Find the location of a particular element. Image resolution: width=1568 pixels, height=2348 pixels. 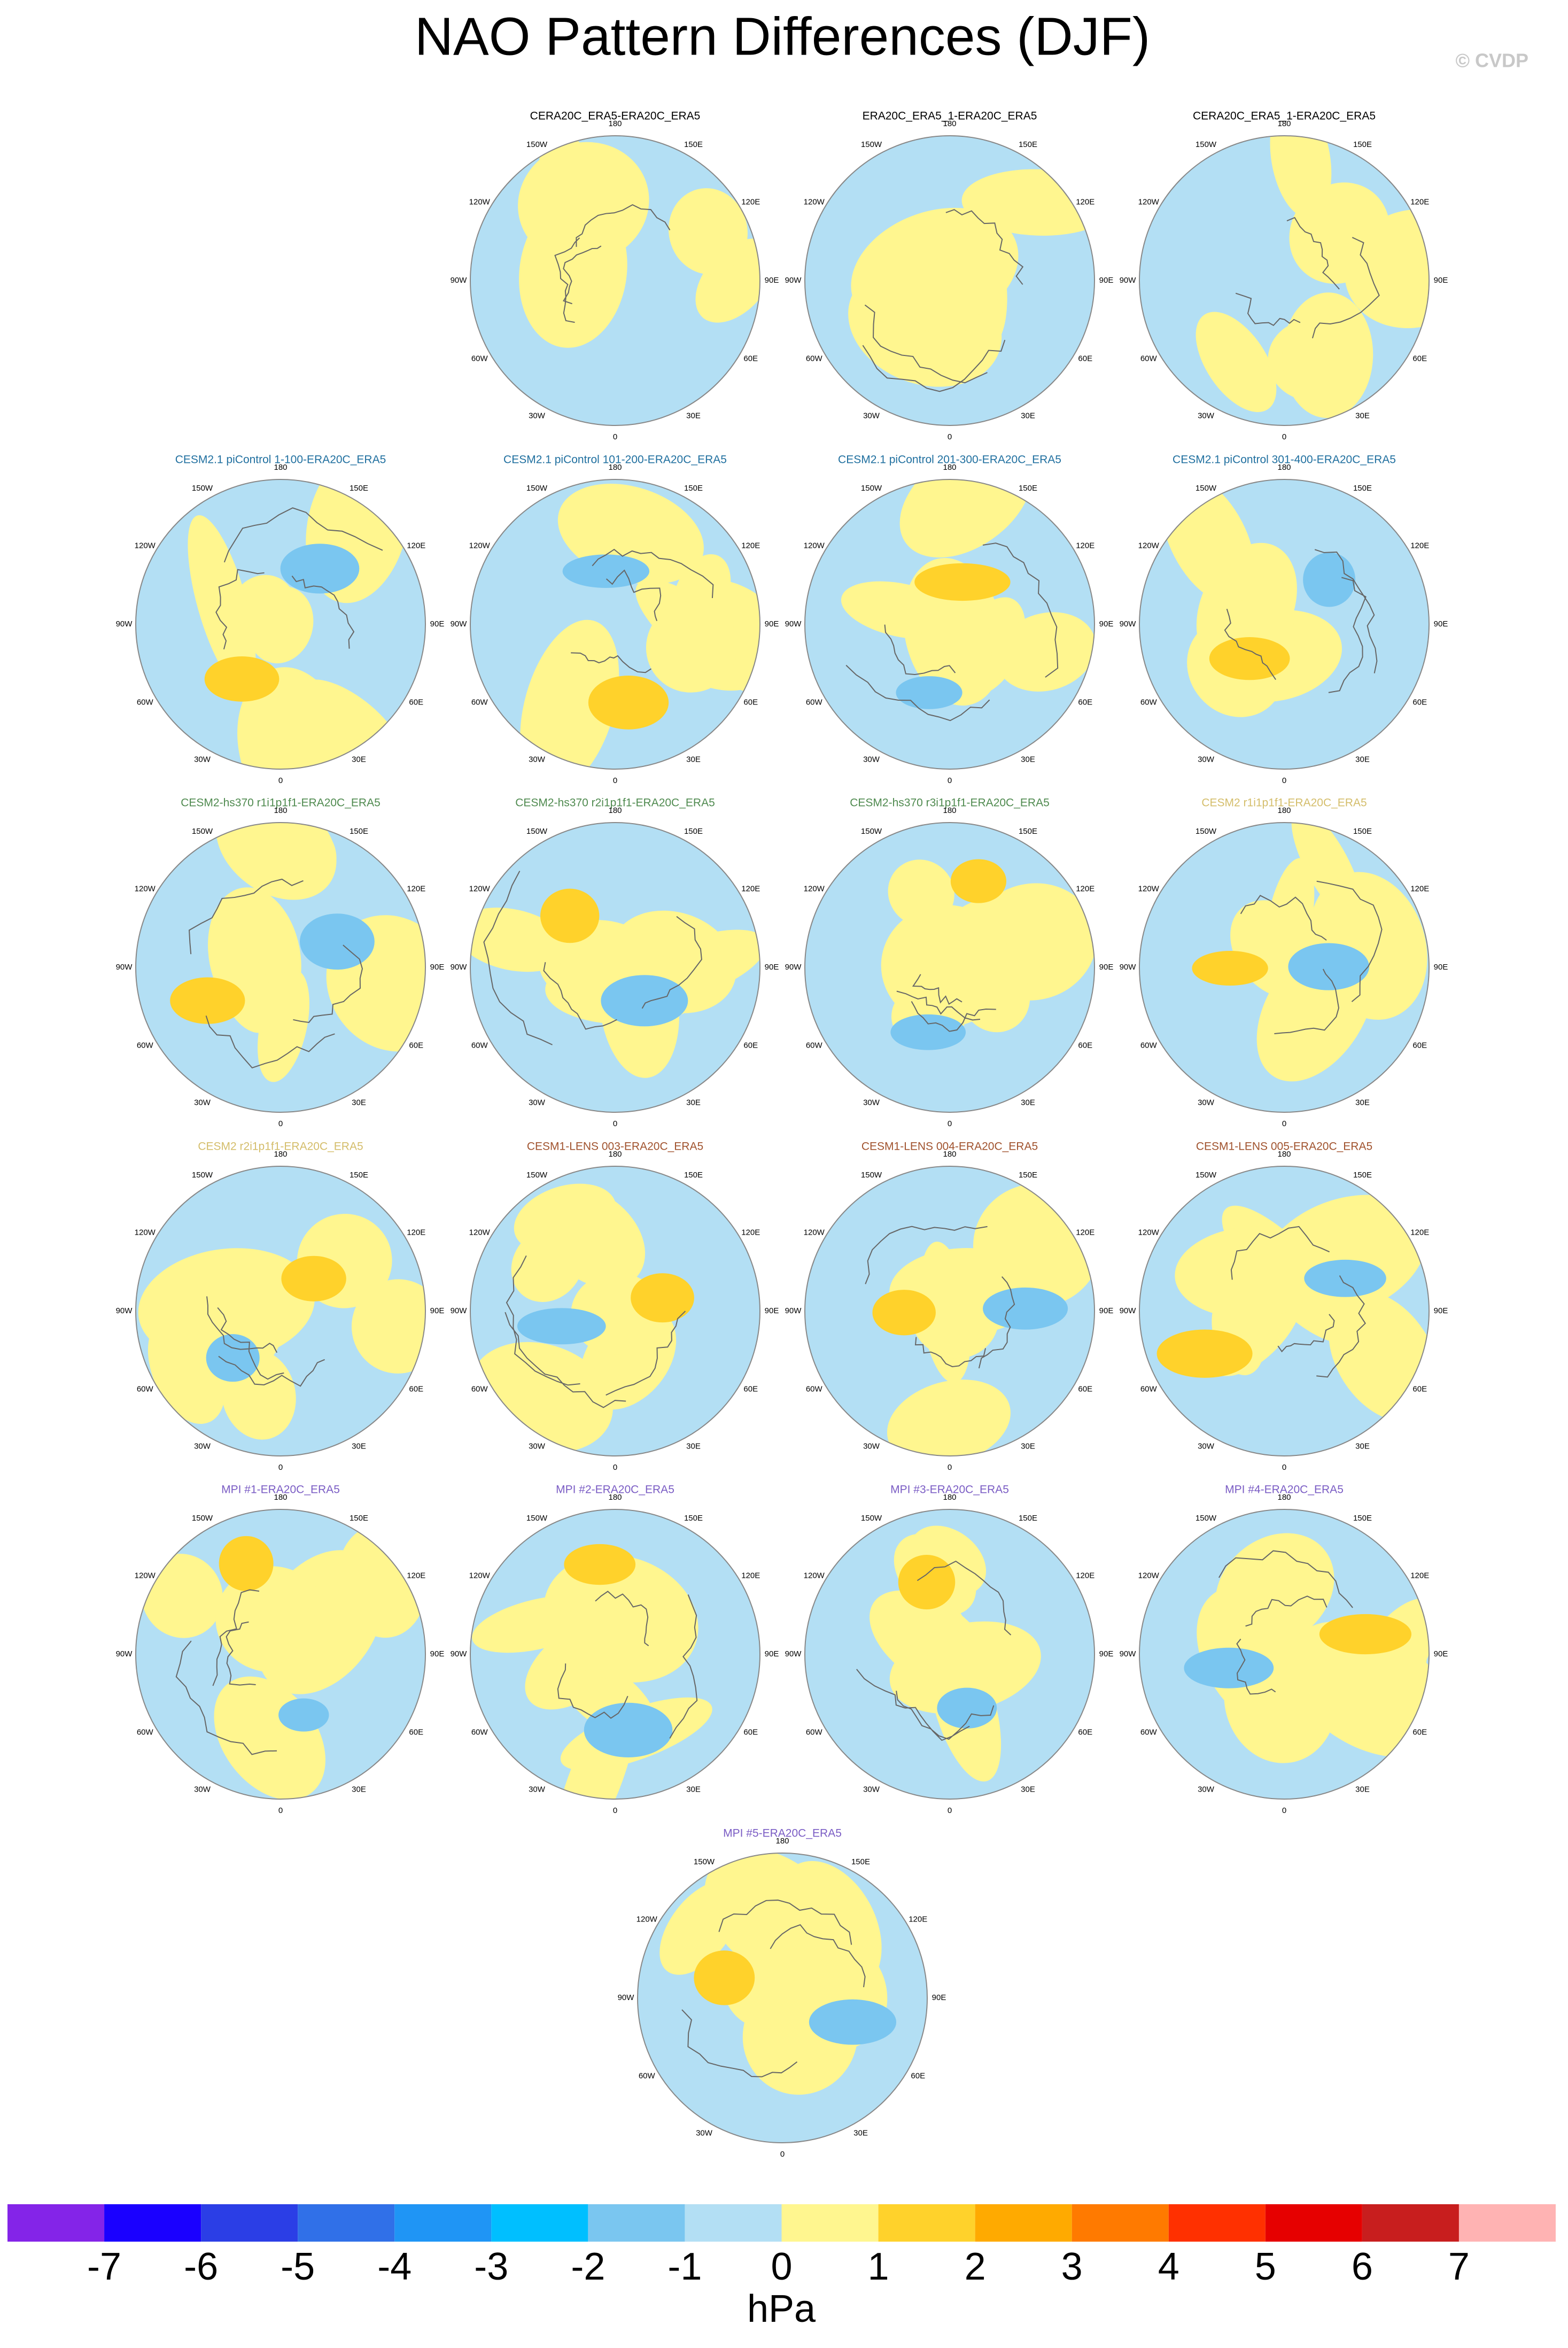

panel-title: CESM2-hs370 r2i1p1f1-ERA20C_ERA5 is located at coordinates (615, 803).